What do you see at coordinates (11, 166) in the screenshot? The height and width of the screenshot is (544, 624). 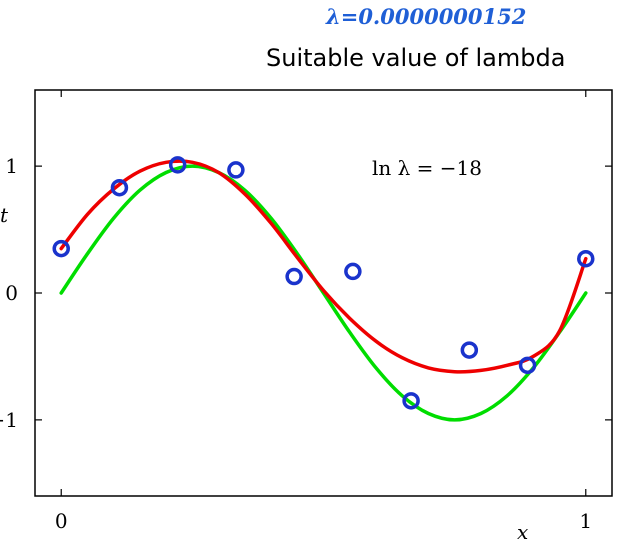 I see `y-tick-label: 1` at bounding box center [11, 166].